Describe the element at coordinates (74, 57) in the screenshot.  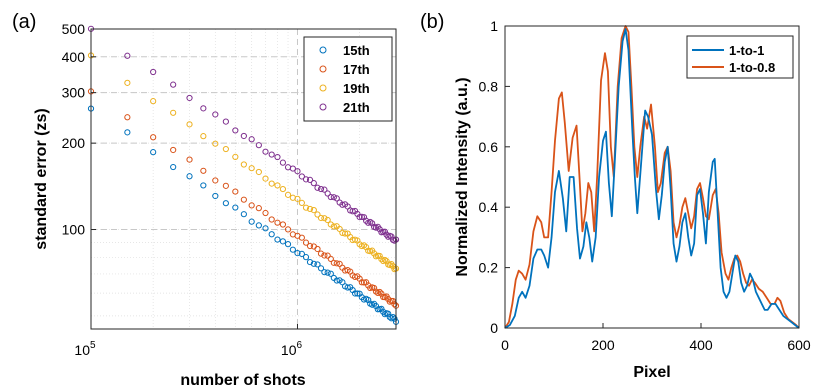
I see `y-tick-label: 400` at that location.